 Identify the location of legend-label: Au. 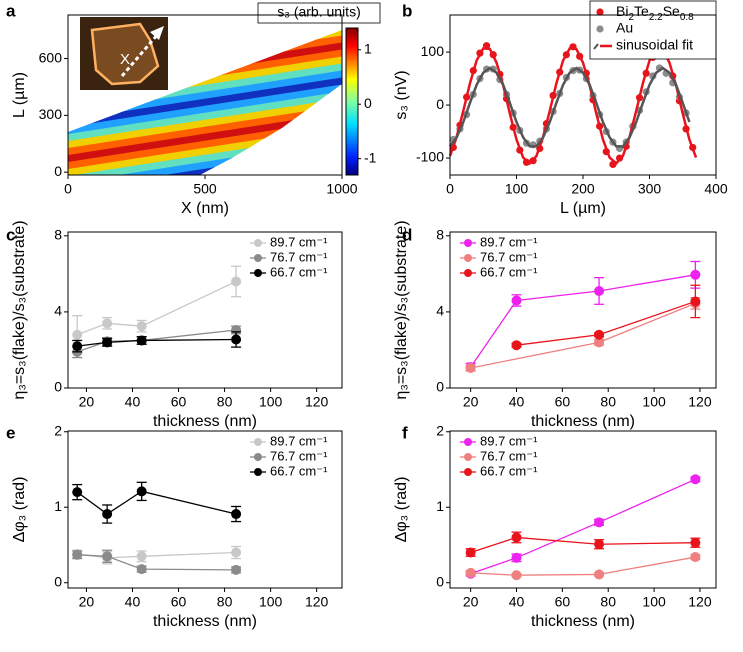
(624, 28).